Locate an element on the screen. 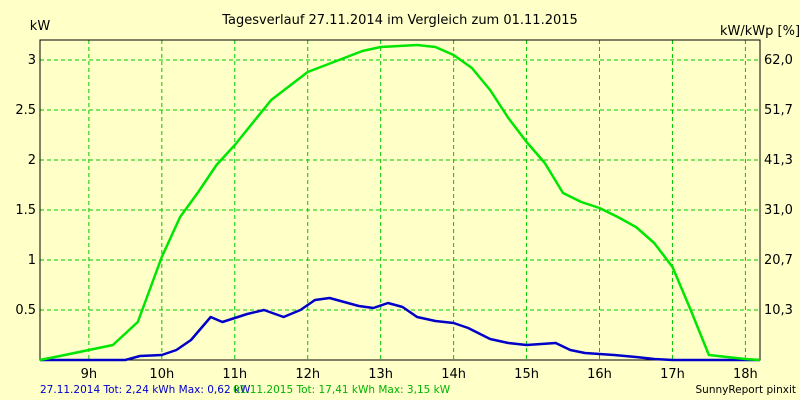 Image resolution: width=800 pixels, height=400 pixels. x-tick-label: 11h is located at coordinates (234, 374).